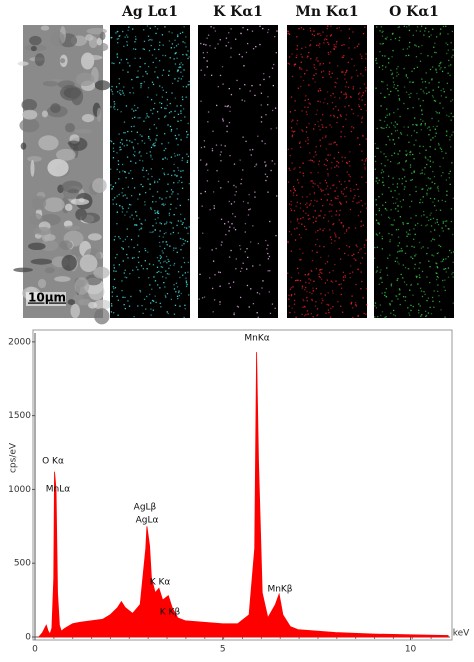  I want to click on peak-label: AgLβ, so click(145, 508).